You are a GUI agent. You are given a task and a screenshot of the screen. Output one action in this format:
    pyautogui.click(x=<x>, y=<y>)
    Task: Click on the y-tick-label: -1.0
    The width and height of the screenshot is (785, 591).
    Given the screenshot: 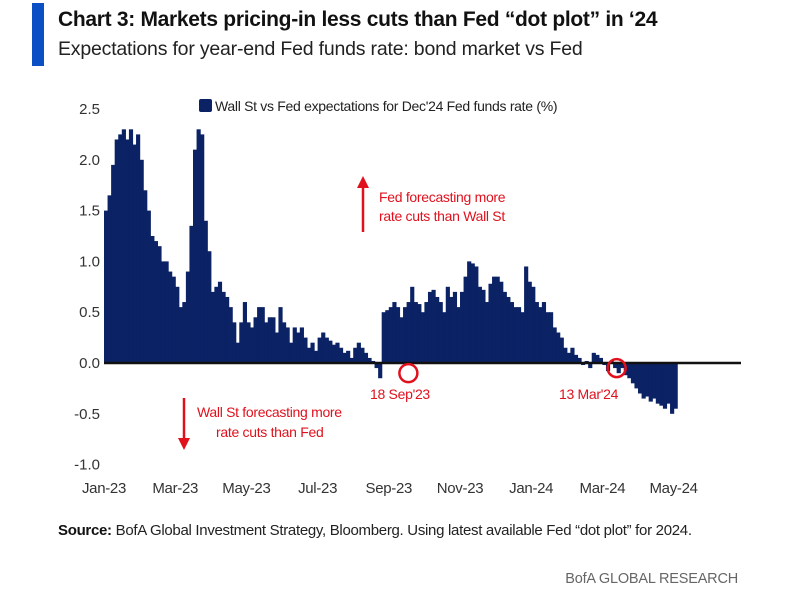 What is the action you would take?
    pyautogui.click(x=87, y=465)
    